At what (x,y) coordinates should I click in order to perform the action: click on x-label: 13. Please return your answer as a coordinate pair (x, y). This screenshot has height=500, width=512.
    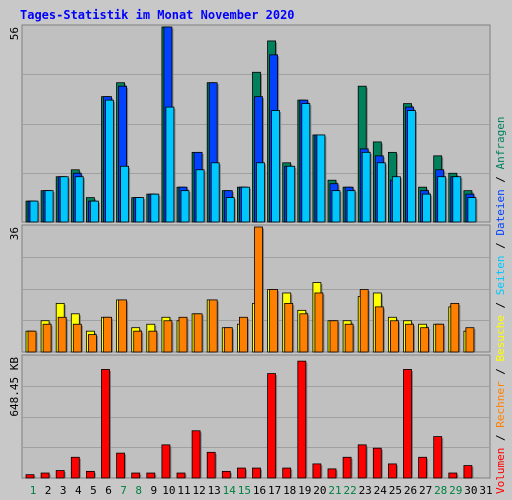
    Looking at the image, I should click on (214, 490).